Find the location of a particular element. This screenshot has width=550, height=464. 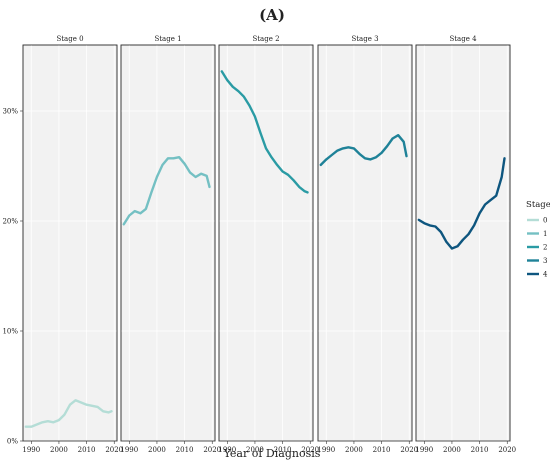

legend-label: 0 is located at coordinates (545, 221).